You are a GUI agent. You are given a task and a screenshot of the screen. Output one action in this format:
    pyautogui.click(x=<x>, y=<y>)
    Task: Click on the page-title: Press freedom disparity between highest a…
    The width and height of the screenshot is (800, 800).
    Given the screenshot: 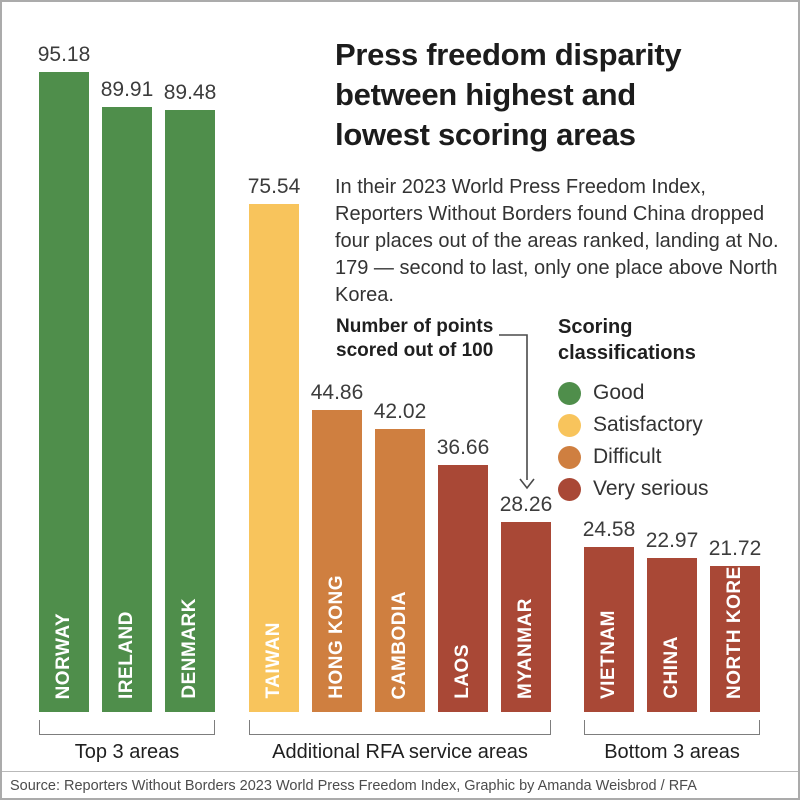 What is the action you would take?
    pyautogui.click(x=508, y=95)
    